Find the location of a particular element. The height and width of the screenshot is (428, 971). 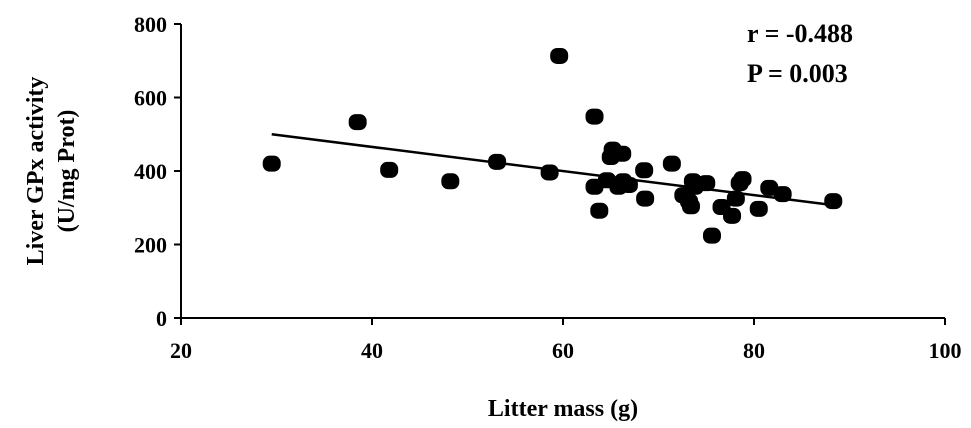

x-tick-label: 20 is located at coordinates (181, 350).